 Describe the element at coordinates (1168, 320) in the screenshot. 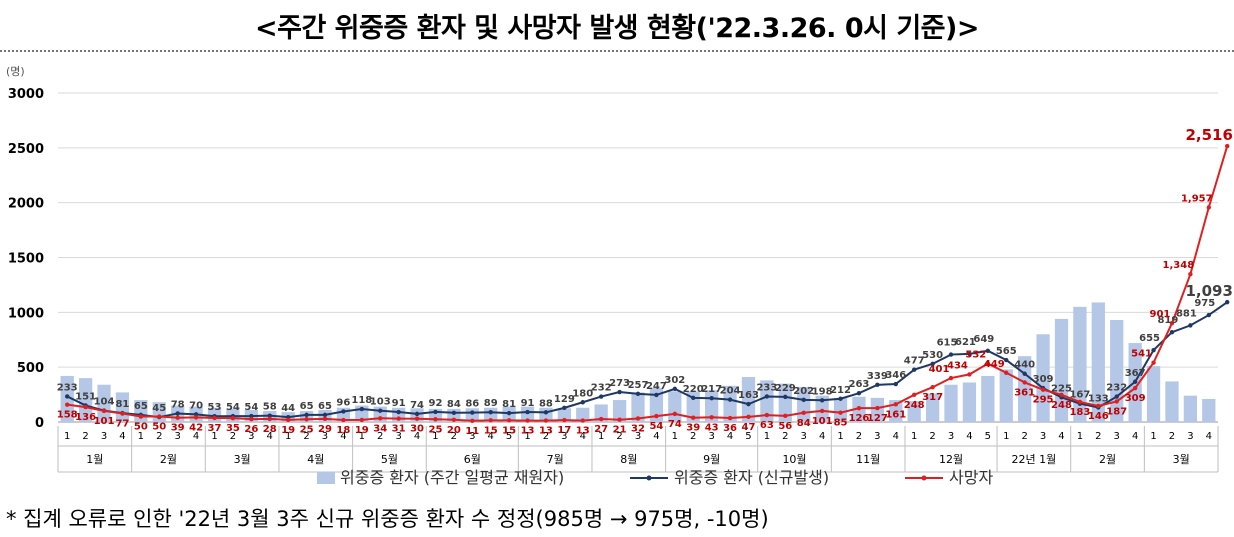

I see `patient-data-label: 819` at that location.